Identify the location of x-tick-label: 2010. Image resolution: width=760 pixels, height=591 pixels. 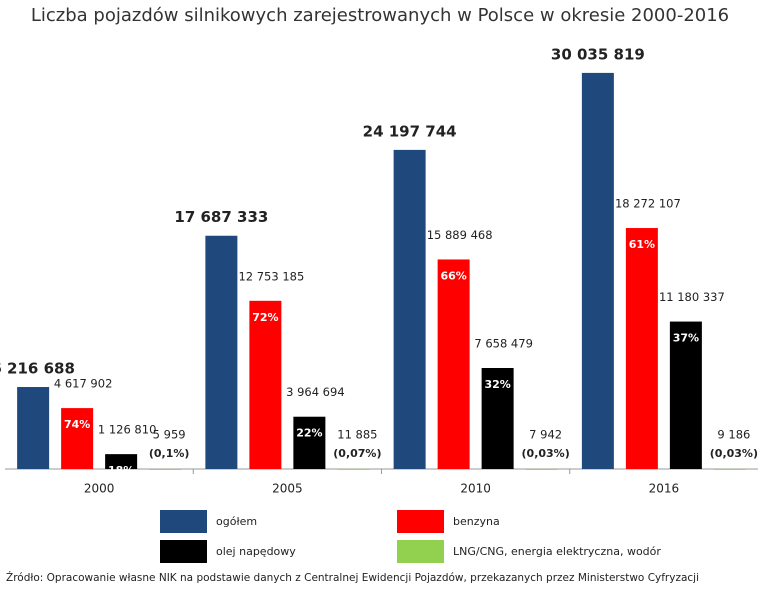
(475, 489).